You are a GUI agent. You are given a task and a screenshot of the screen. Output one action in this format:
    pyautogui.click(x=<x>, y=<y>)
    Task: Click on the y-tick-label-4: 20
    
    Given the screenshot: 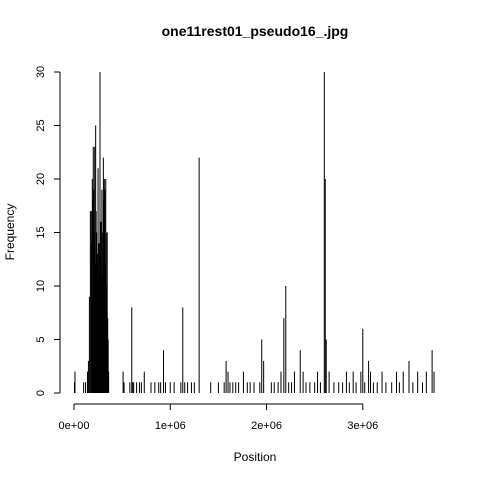 What is the action you would take?
    pyautogui.click(x=41, y=179)
    